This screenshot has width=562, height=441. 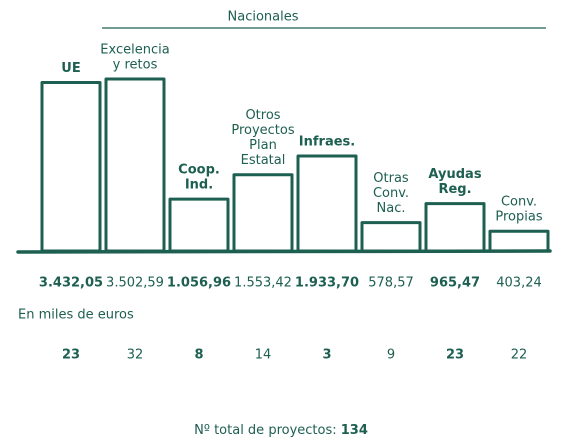 What do you see at coordinates (70, 68) in the screenshot?
I see `category-label: UE` at bounding box center [70, 68].